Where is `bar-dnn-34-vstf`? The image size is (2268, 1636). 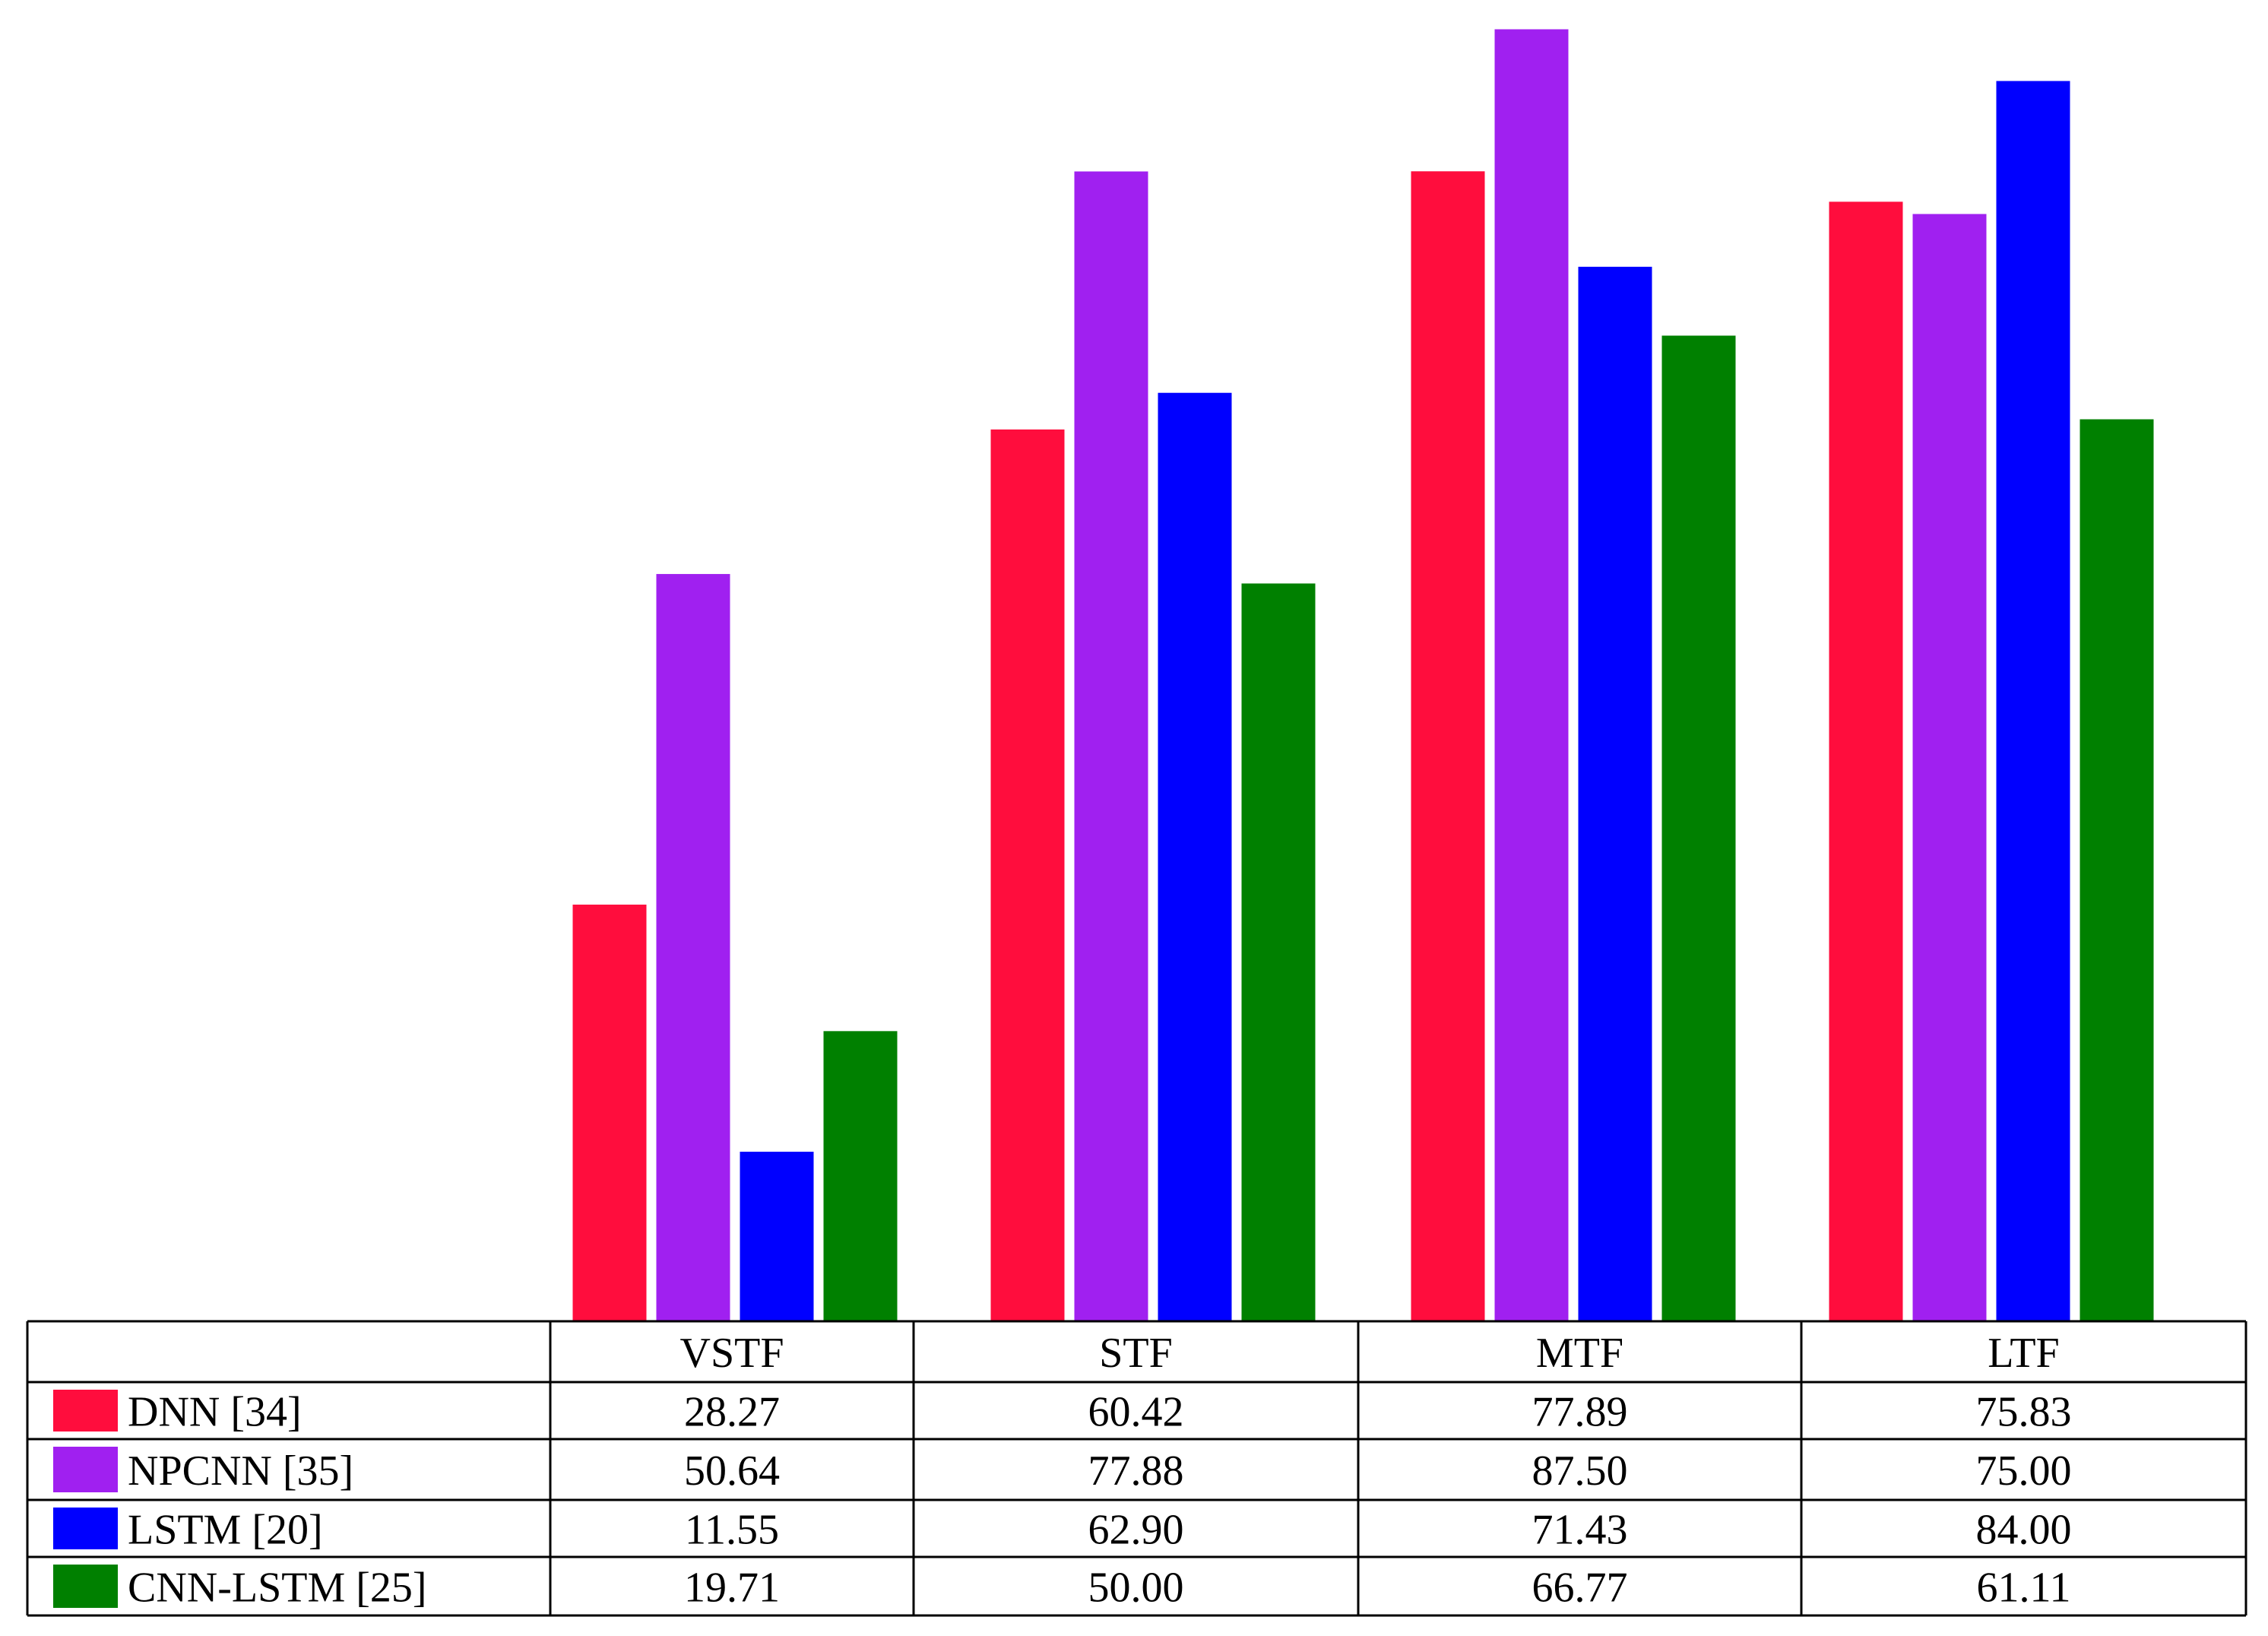 bar-dnn-34-vstf is located at coordinates (609, 1112).